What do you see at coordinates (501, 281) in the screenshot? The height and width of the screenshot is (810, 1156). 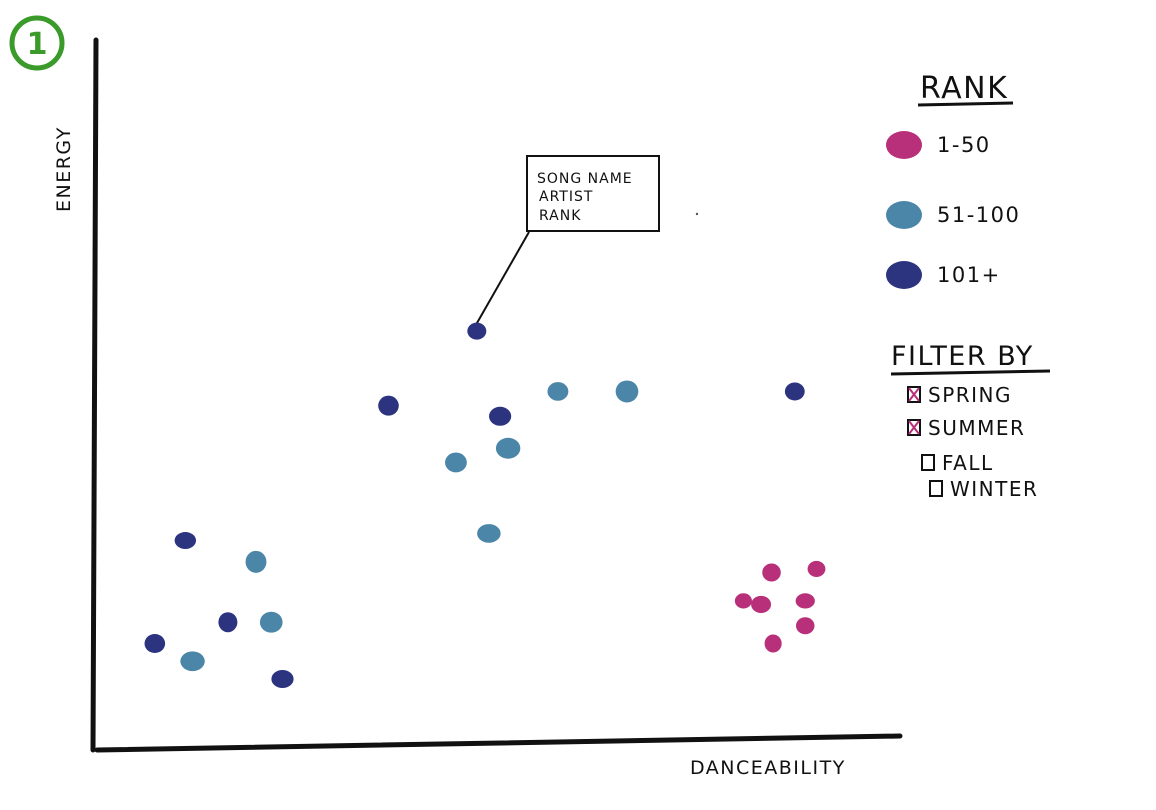 I see `tooltip-leader-line` at bounding box center [501, 281].